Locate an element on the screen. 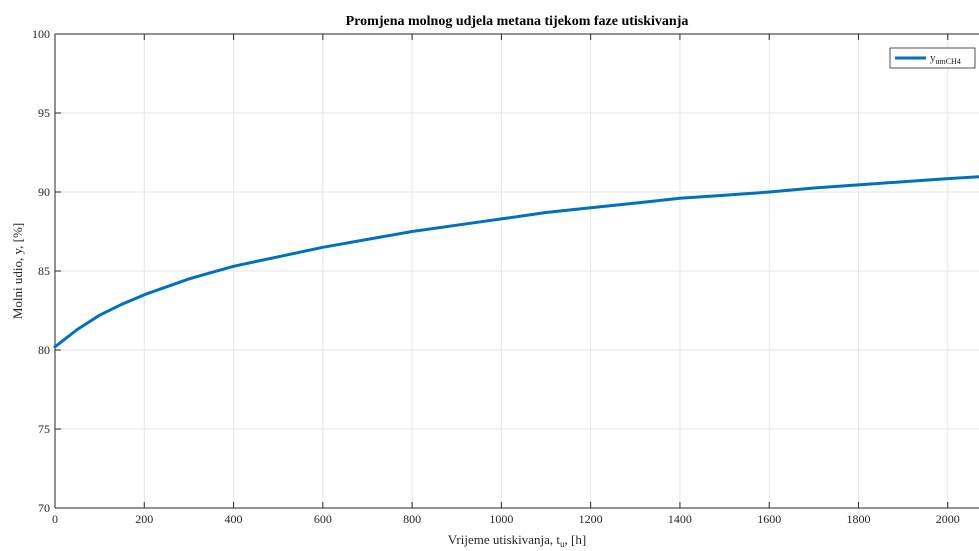 The width and height of the screenshot is (979, 551). legend-box is located at coordinates (932, 58).